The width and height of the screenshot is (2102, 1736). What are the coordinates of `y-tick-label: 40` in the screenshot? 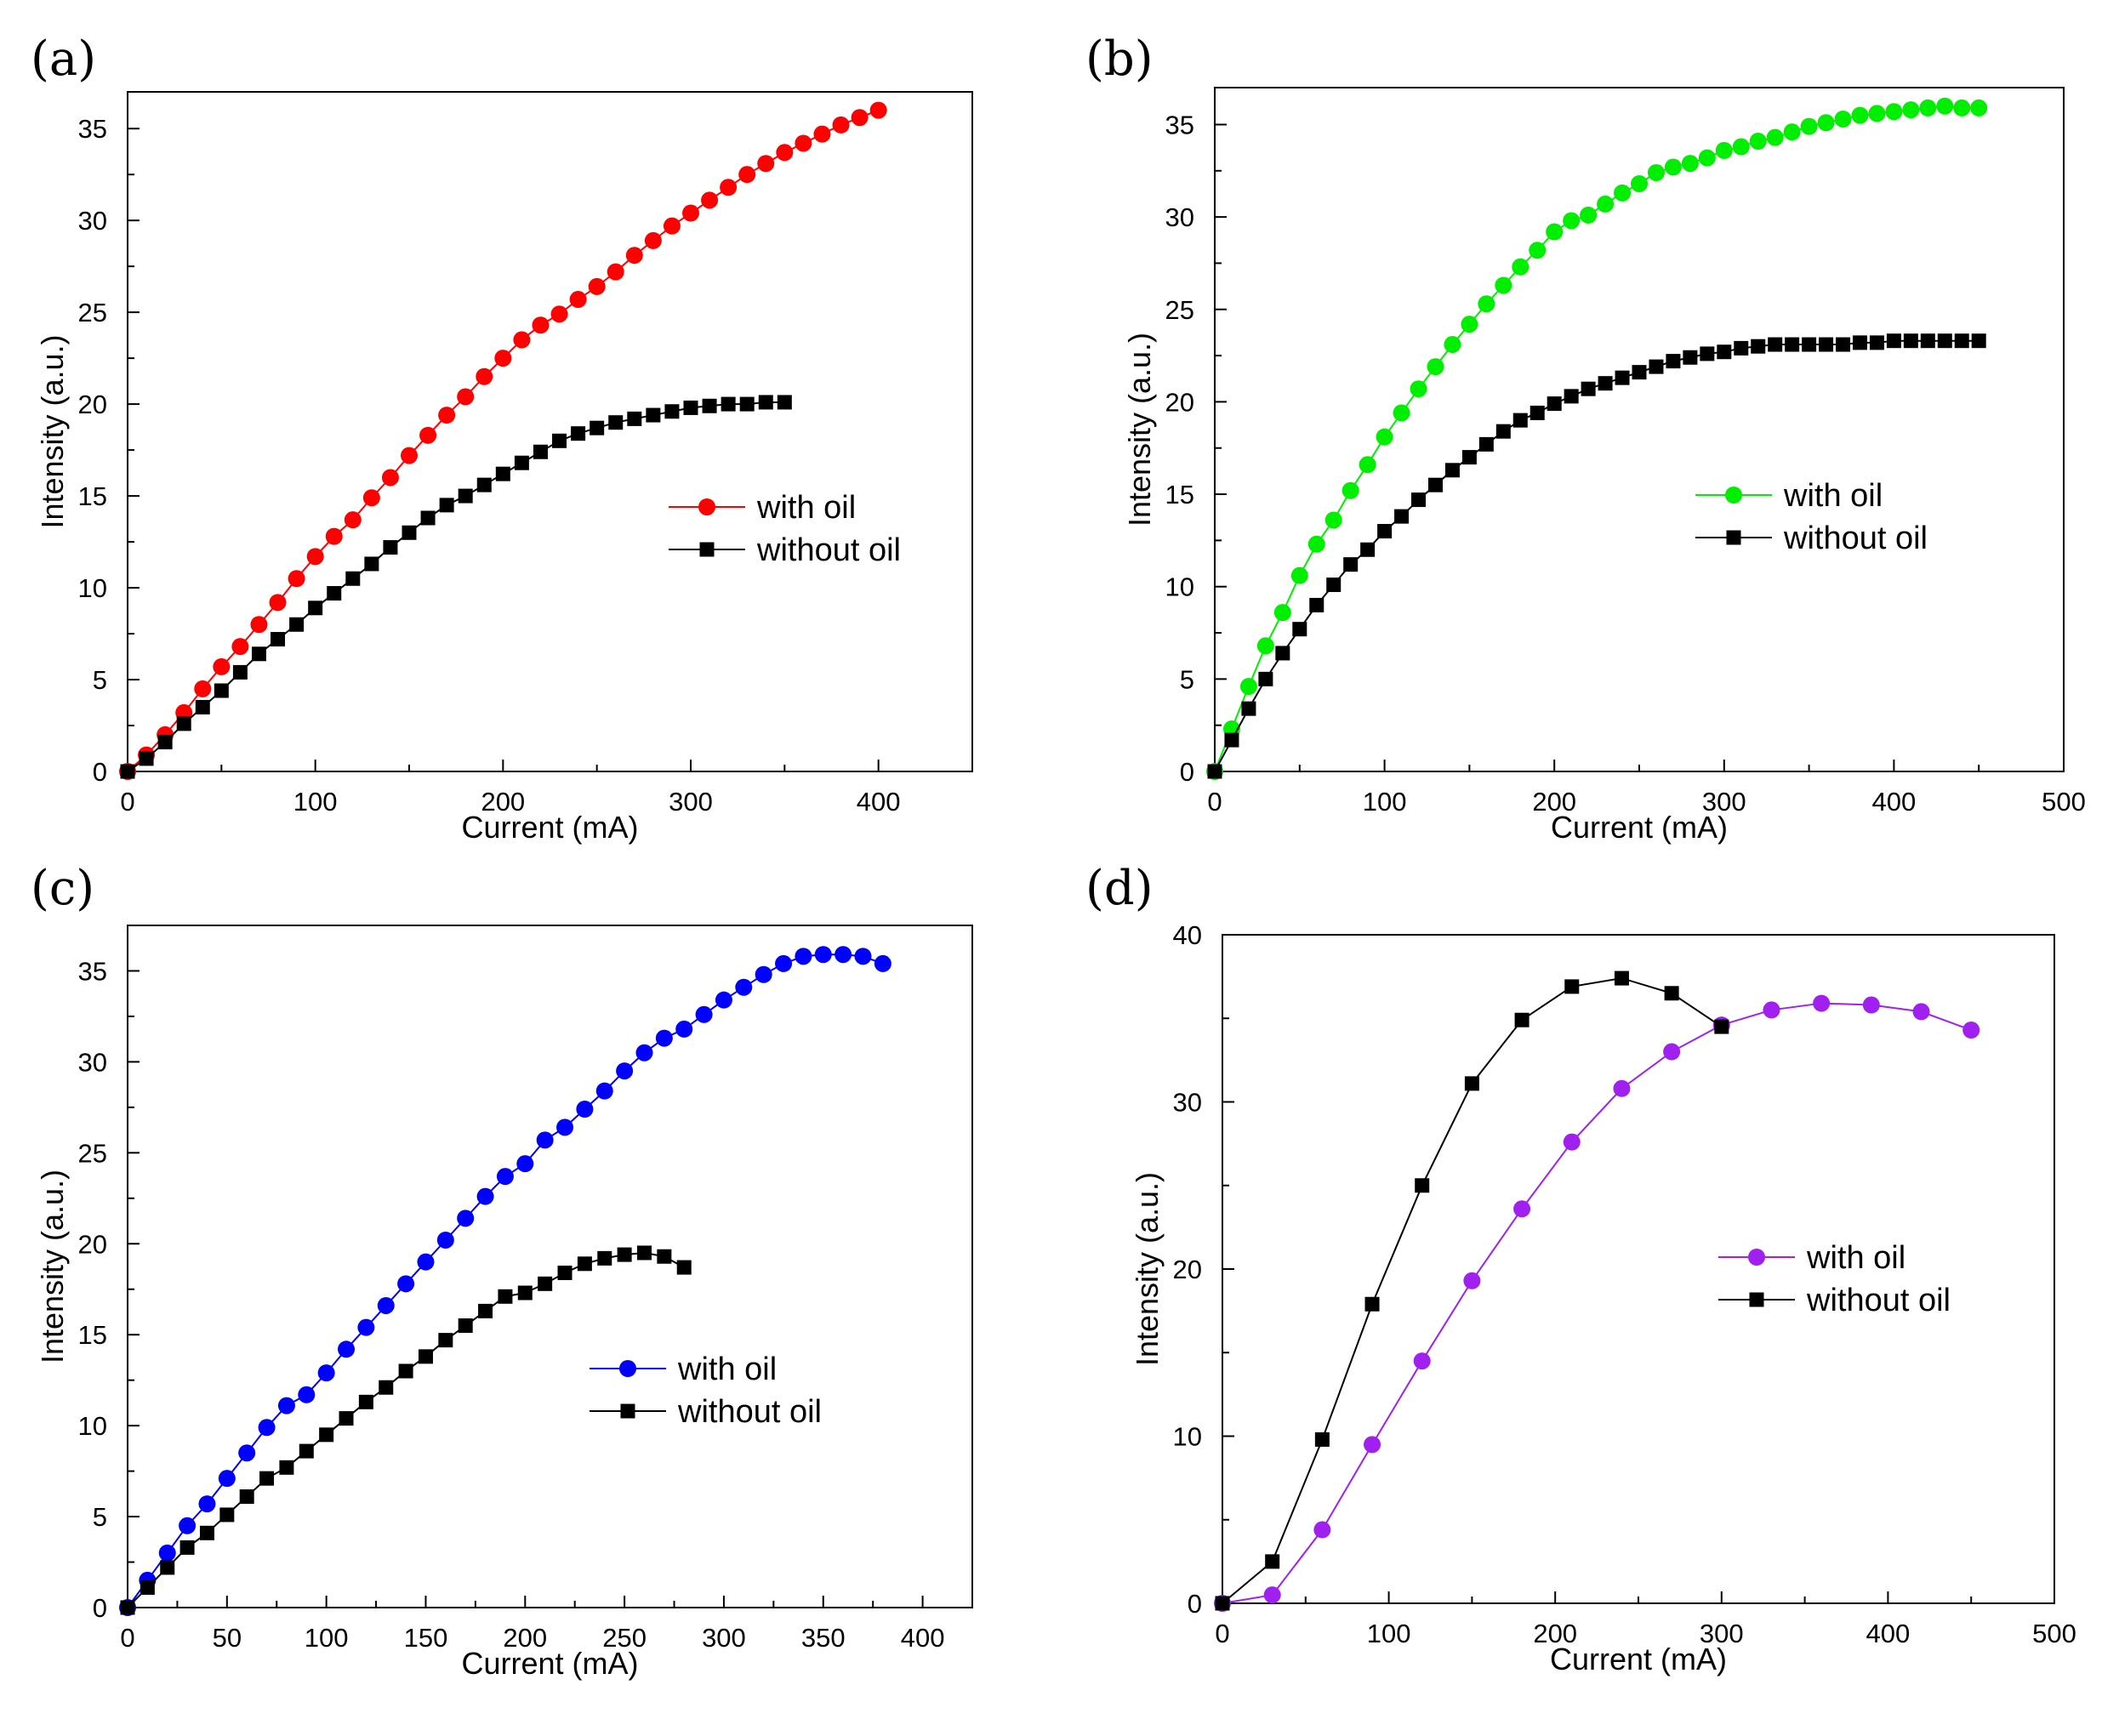 It's located at (1187, 935).